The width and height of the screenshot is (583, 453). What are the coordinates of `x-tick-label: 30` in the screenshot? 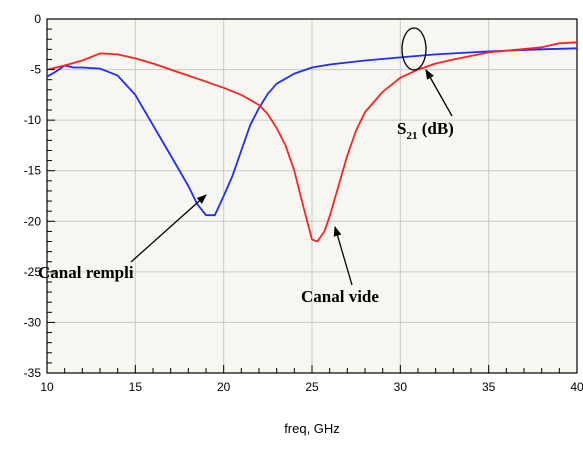 It's located at (401, 387).